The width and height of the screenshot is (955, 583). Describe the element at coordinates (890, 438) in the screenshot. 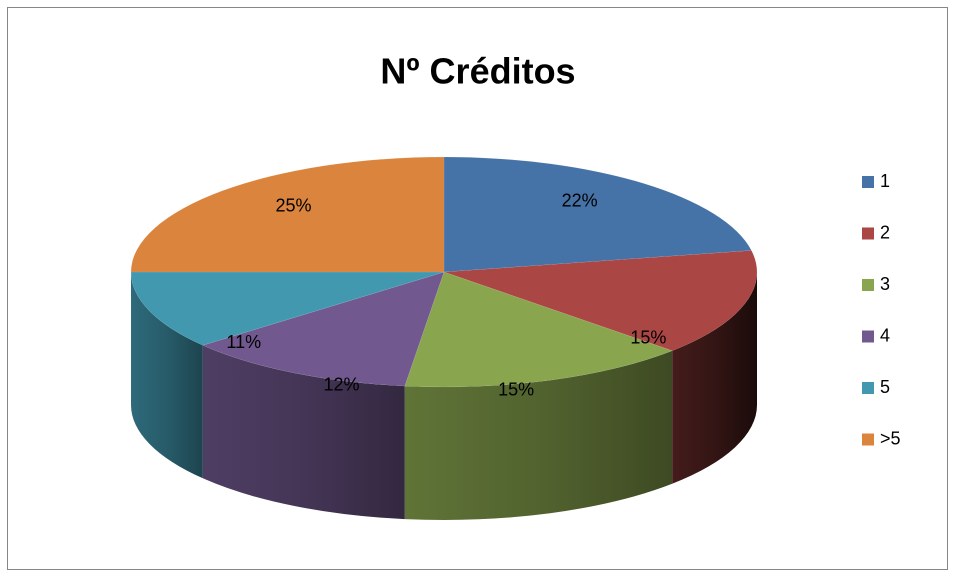

I see `legend-label: >5` at that location.